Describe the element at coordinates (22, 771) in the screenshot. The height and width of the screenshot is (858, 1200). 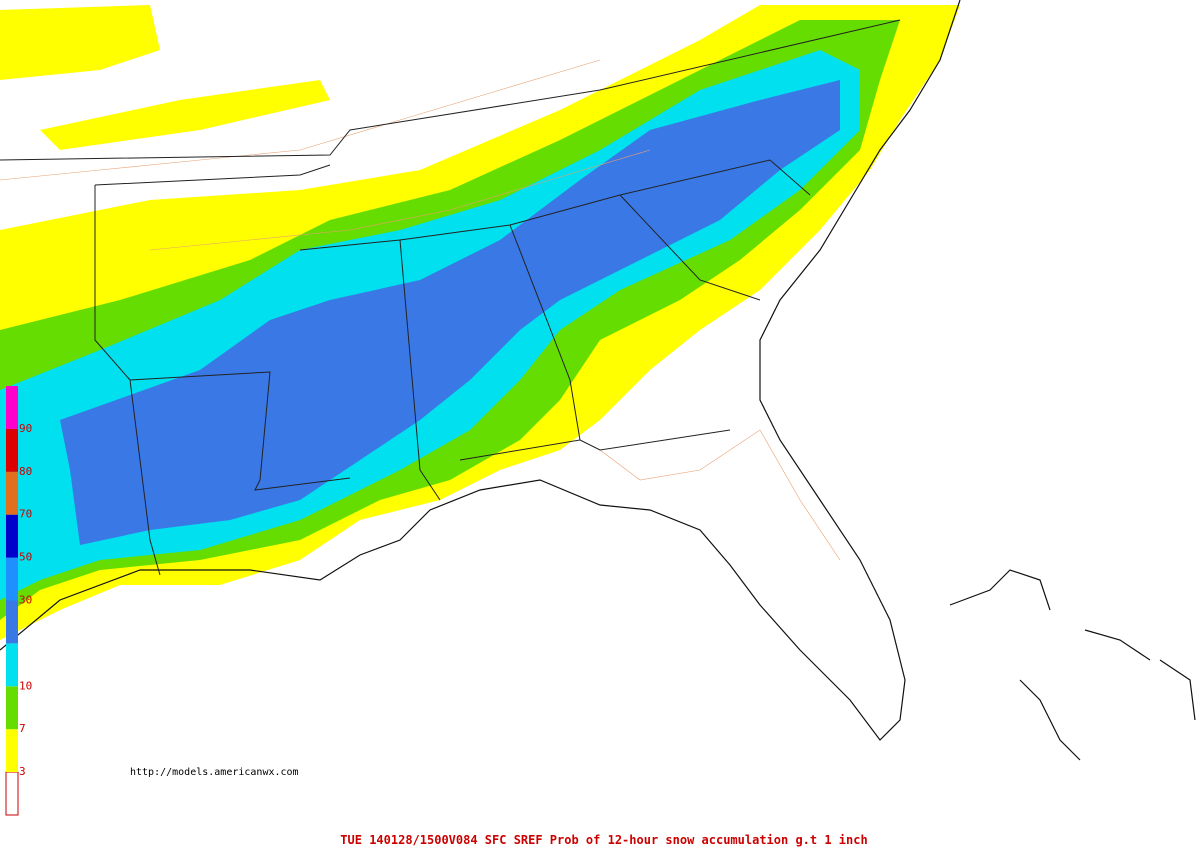
I see `legend-label: 3` at that location.